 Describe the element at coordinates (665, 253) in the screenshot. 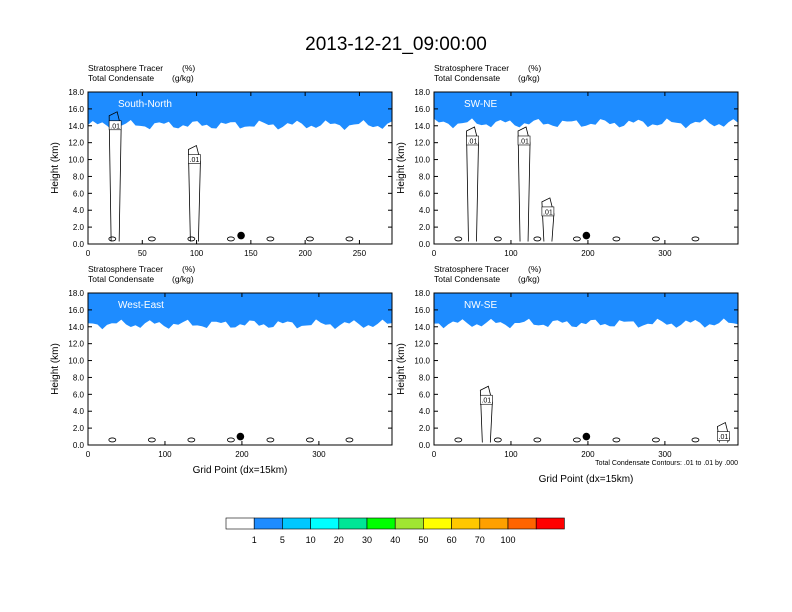

I see `x-tick-label: 300` at that location.